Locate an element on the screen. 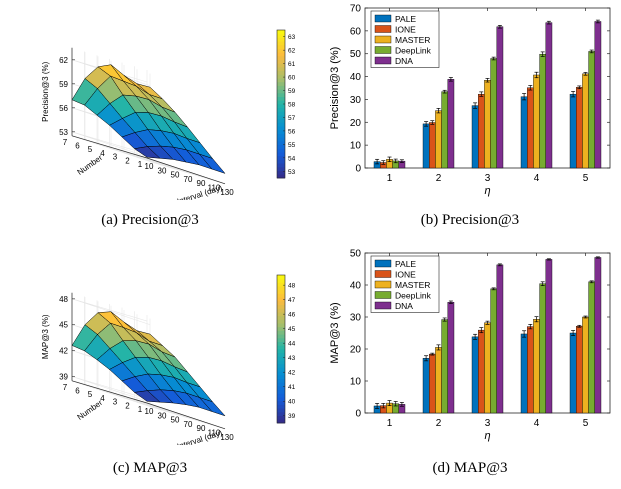  y-tick-label: 6 is located at coordinates (77, 391).